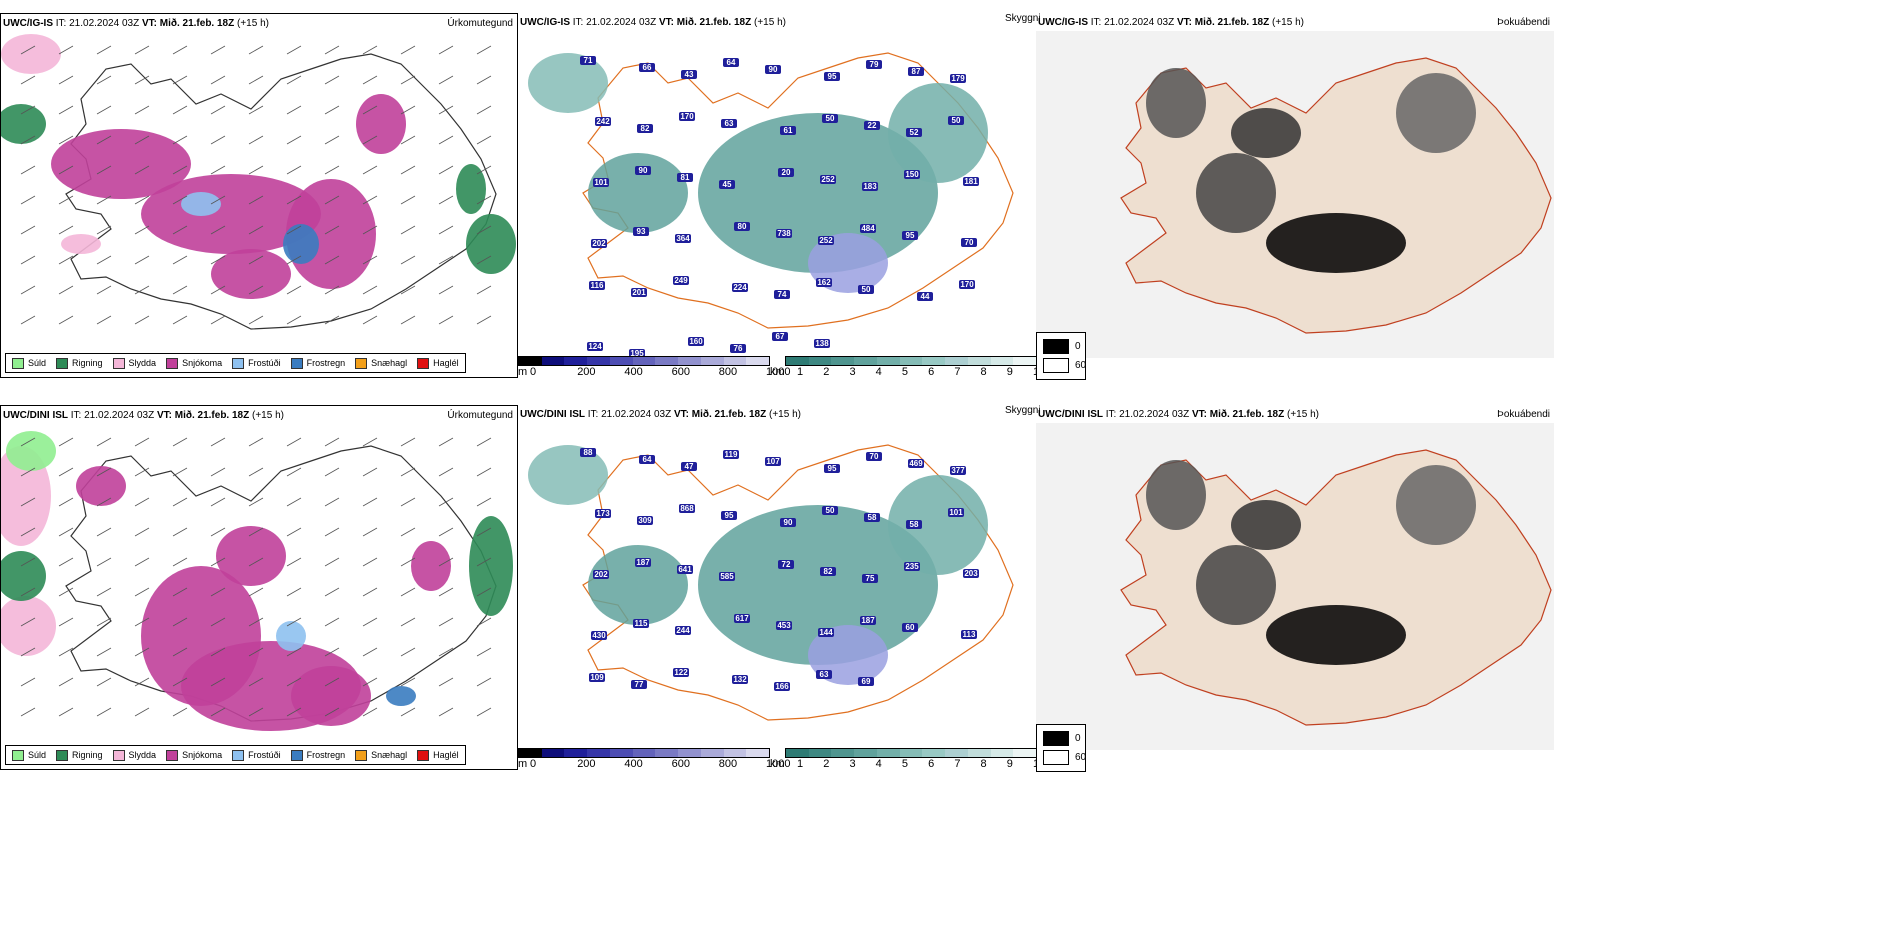 Image resolution: width=1900 pixels, height=950 pixels. Describe the element at coordinates (647, 67) in the screenshot. I see `cloud-base-value: 66` at that location.